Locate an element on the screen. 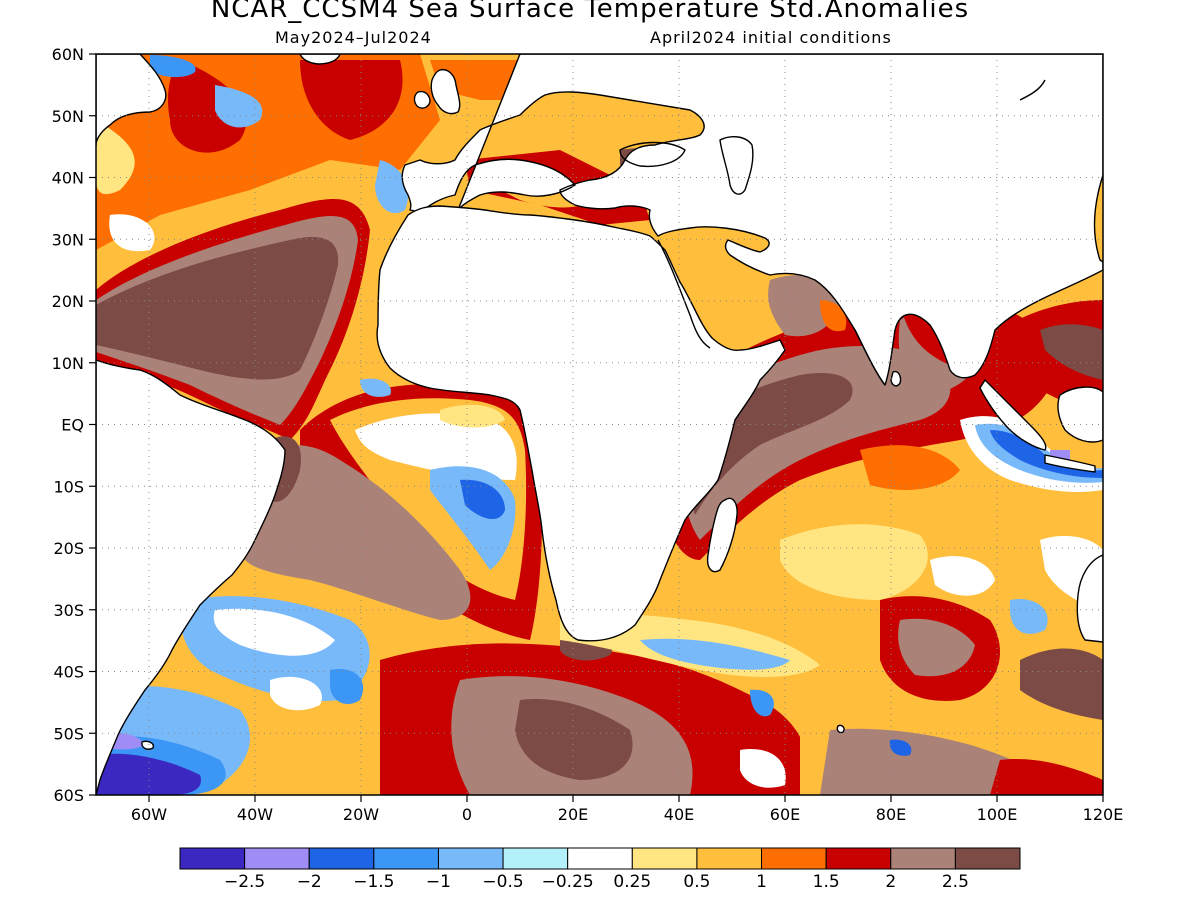 The image size is (1200, 900). lat-tick-label: 60N is located at coordinates (68, 54).